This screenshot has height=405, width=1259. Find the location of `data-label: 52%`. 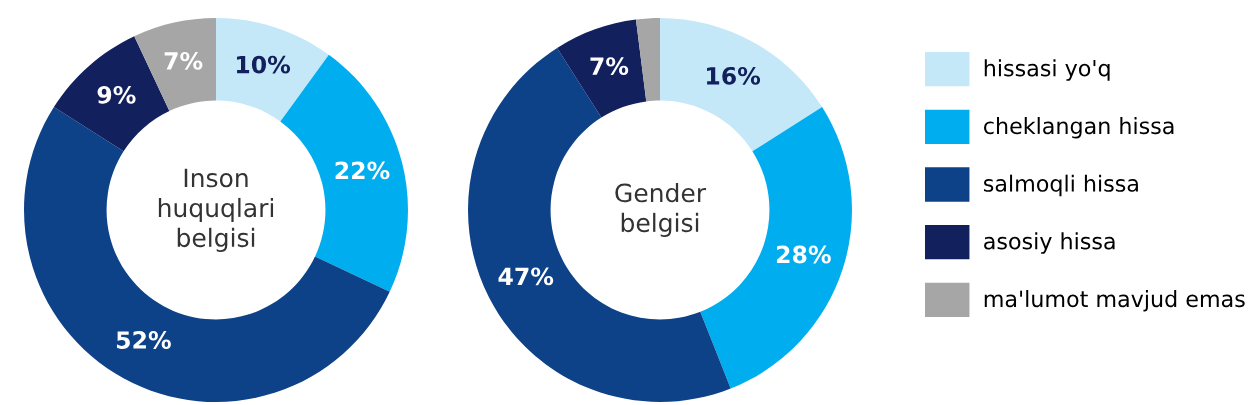

data-label: 52% is located at coordinates (143, 340).